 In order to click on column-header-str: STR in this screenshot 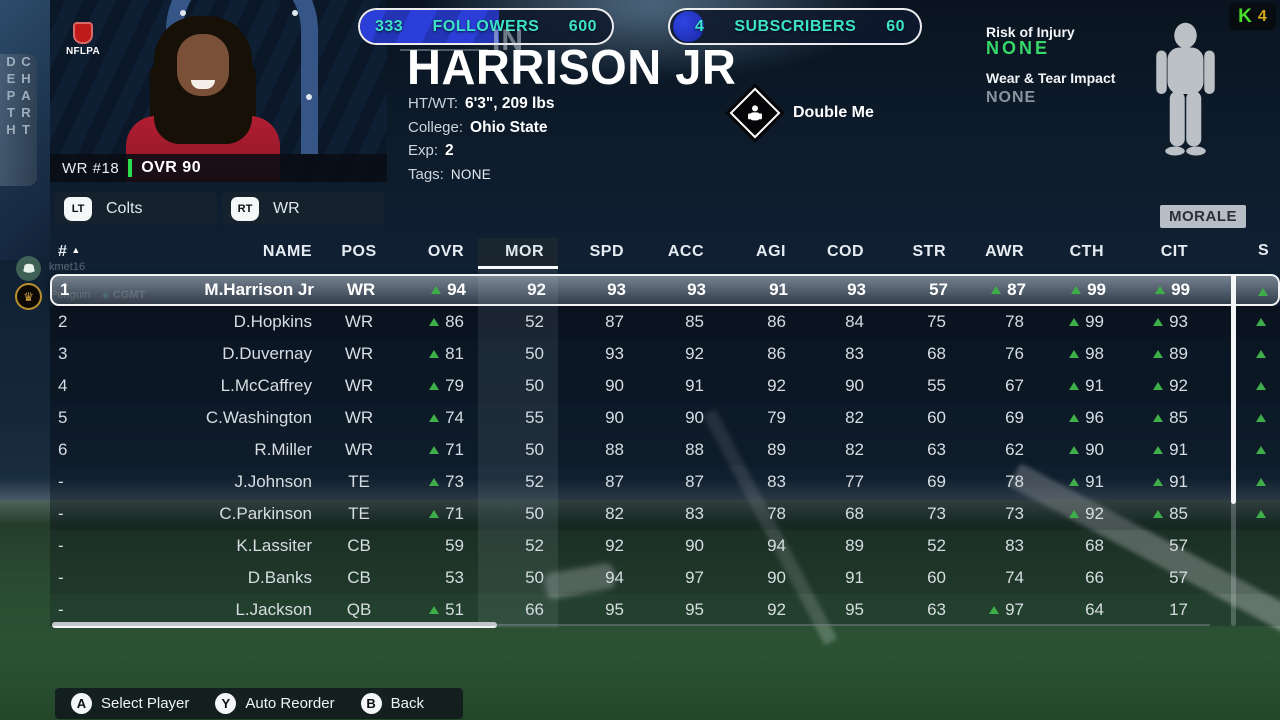, I will do `click(929, 251)`.